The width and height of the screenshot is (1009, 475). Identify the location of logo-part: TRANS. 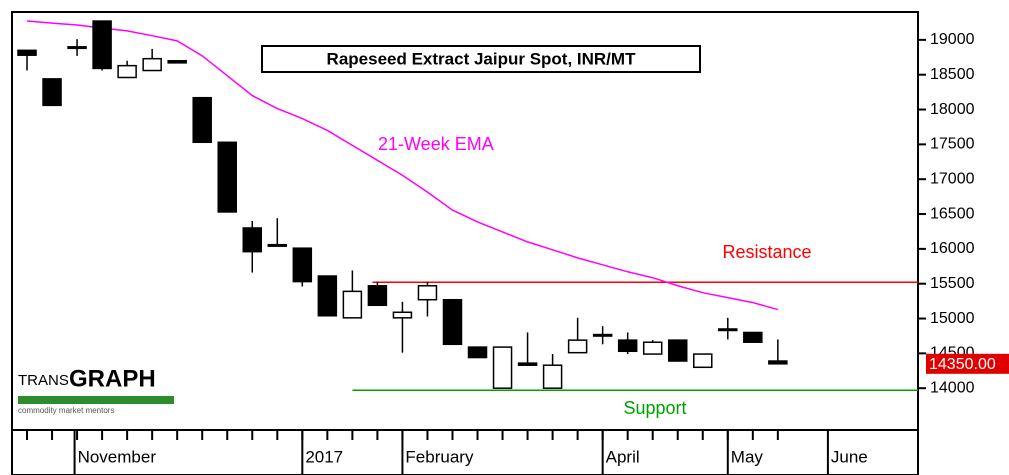
(43, 380).